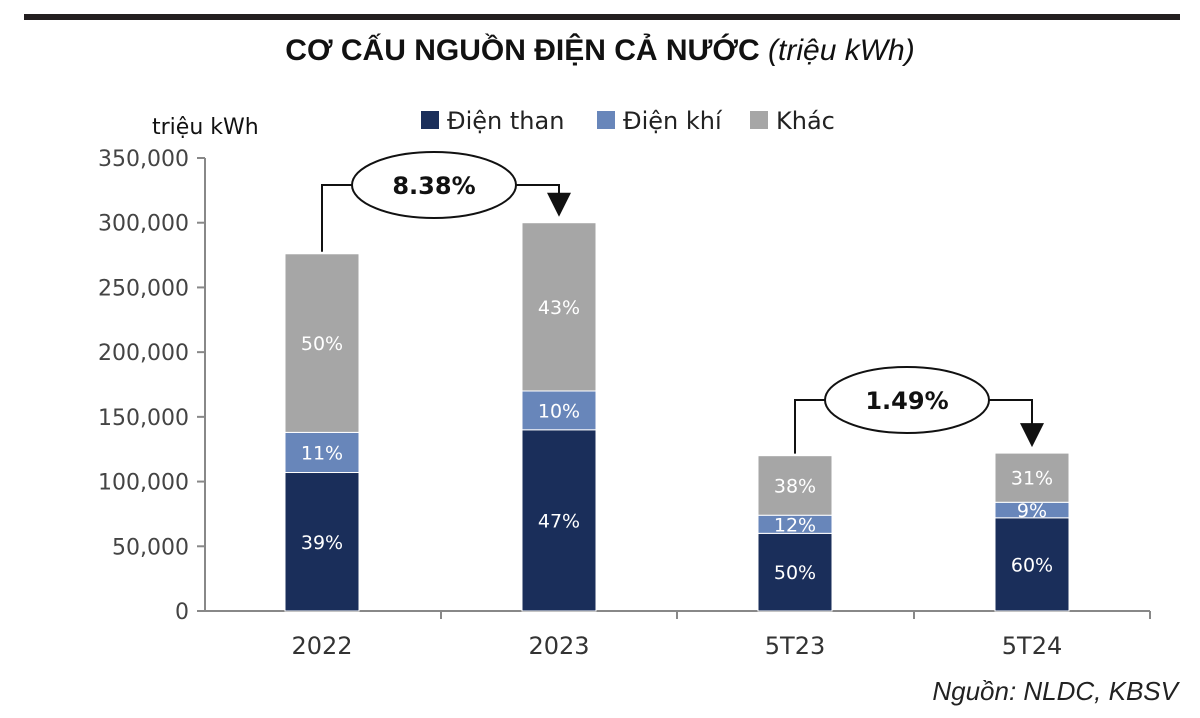 Image resolution: width=1200 pixels, height=718 pixels. What do you see at coordinates (150, 547) in the screenshot?
I see `y-tick-label: 50,000` at bounding box center [150, 547].